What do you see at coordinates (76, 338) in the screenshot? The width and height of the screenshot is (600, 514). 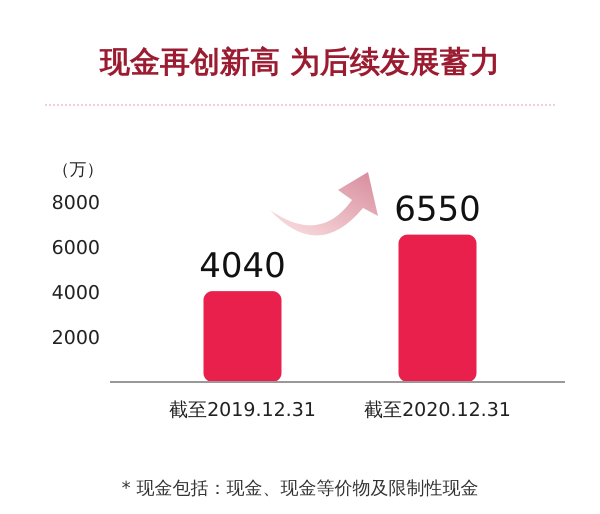 I see `y-tick-label: 2000` at bounding box center [76, 338].